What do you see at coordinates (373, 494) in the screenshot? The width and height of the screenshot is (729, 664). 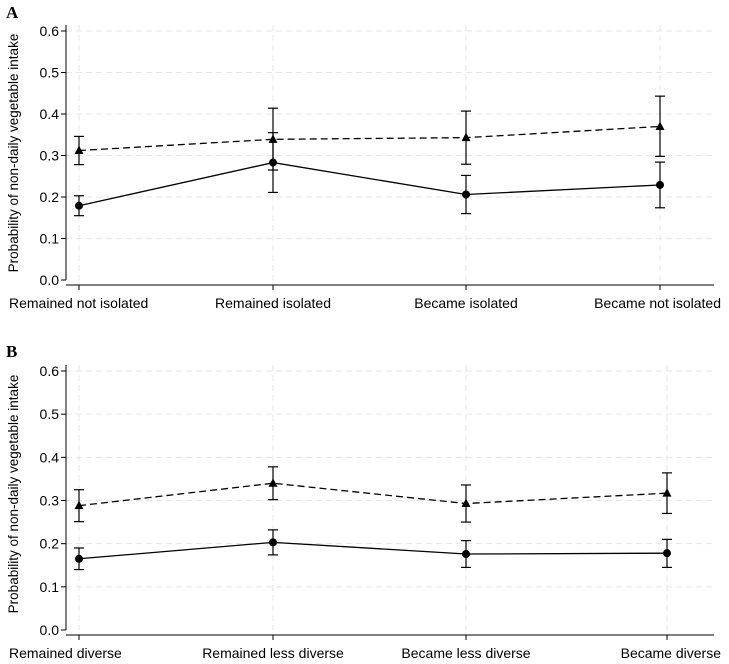 I see `panel-b-series-dashed-triangle-line` at bounding box center [373, 494].